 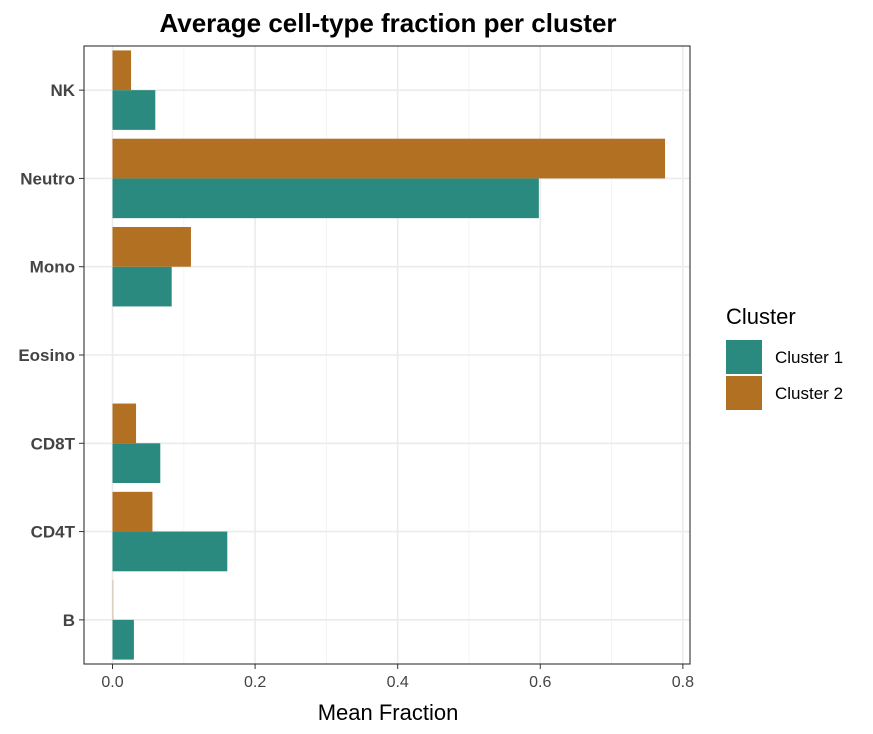 I want to click on legend-label-cluster-1: Cluster 1, so click(x=809, y=357).